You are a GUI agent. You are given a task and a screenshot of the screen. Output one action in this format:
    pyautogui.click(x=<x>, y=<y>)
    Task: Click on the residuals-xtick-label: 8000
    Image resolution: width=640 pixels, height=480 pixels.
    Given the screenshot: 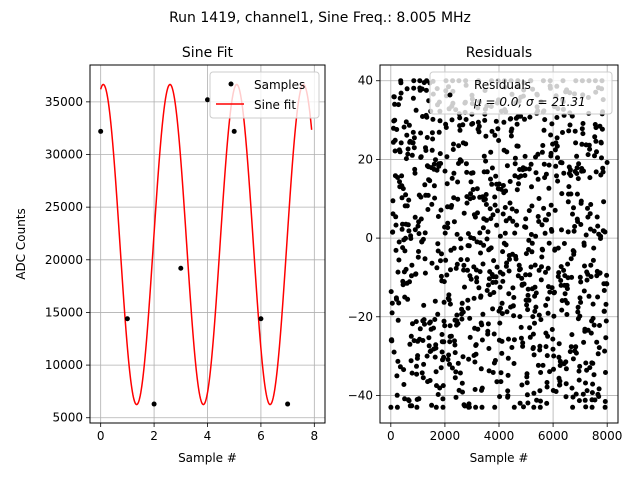 What is the action you would take?
    pyautogui.click(x=607, y=436)
    